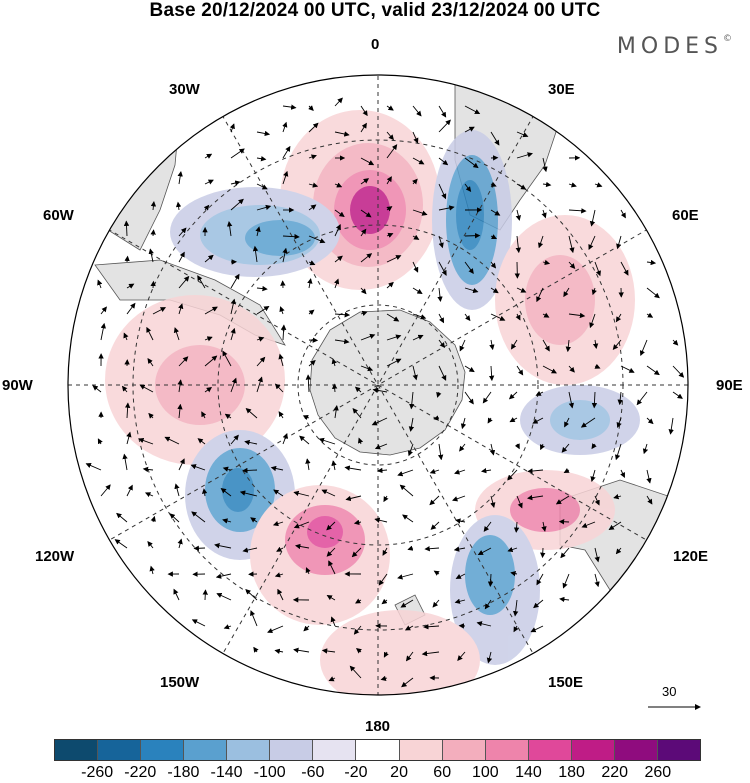 The image size is (750, 783). What do you see at coordinates (370, 210) in the screenshot?
I see `anomaly-pos-0d` at bounding box center [370, 210].